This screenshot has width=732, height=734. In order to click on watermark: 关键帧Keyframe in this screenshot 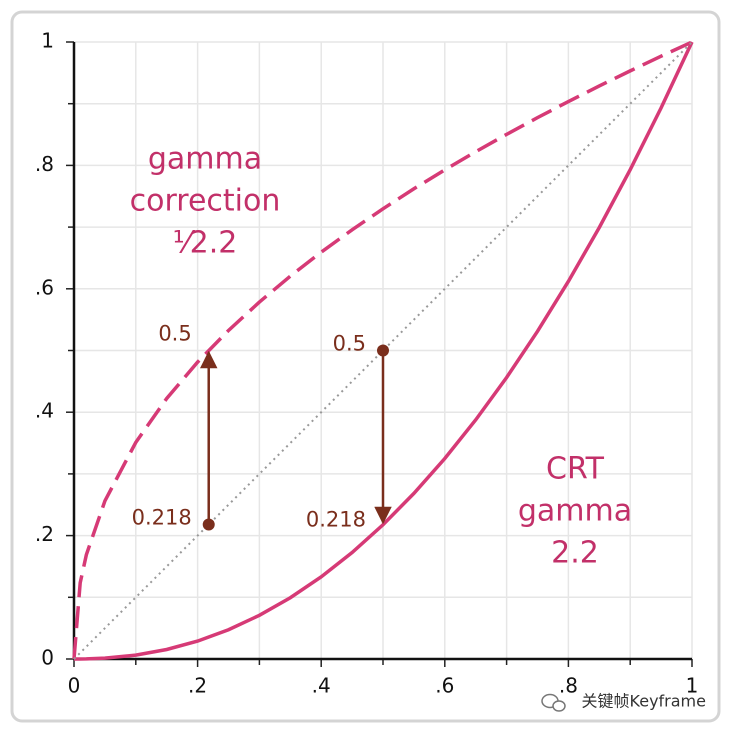, I will do `click(644, 701)`.